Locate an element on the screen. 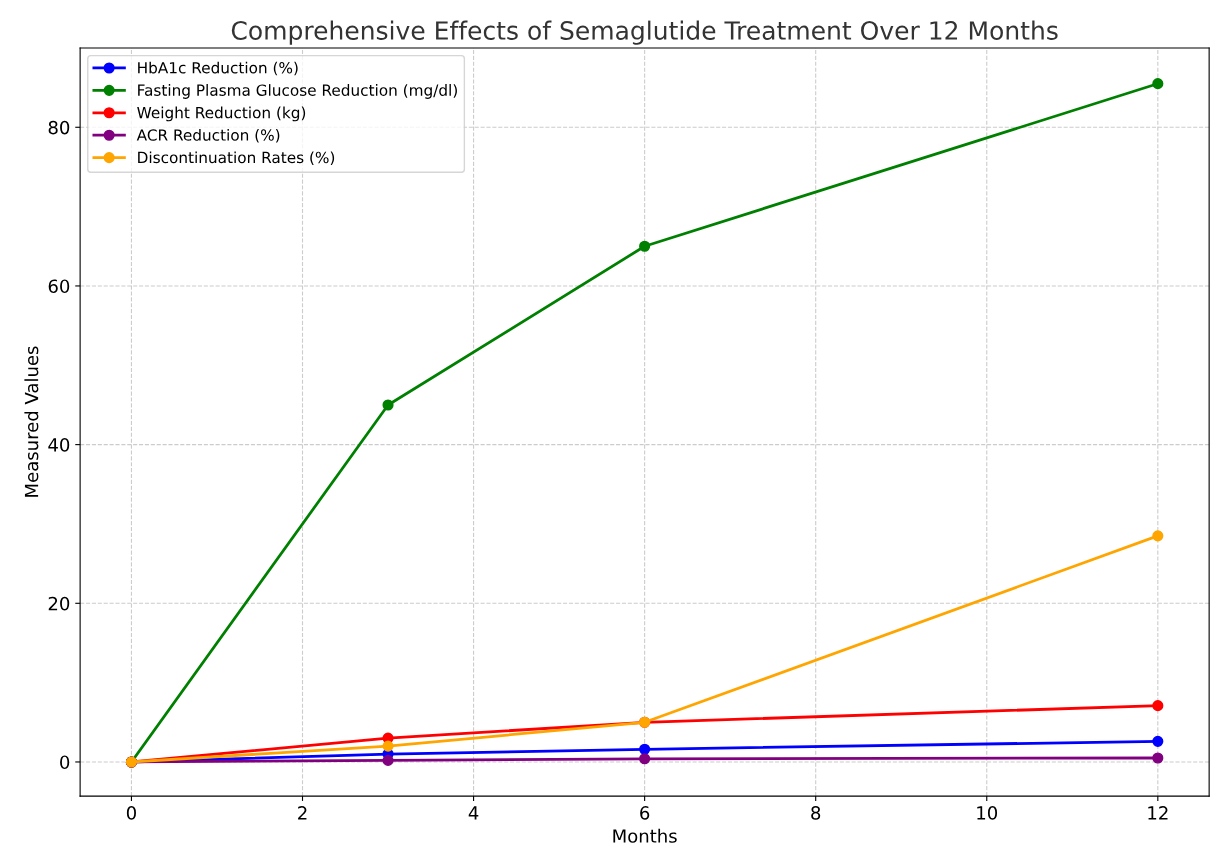 This screenshot has width=1214, height=856. legend-label: Discontinuation Rates (%) is located at coordinates (236, 158).